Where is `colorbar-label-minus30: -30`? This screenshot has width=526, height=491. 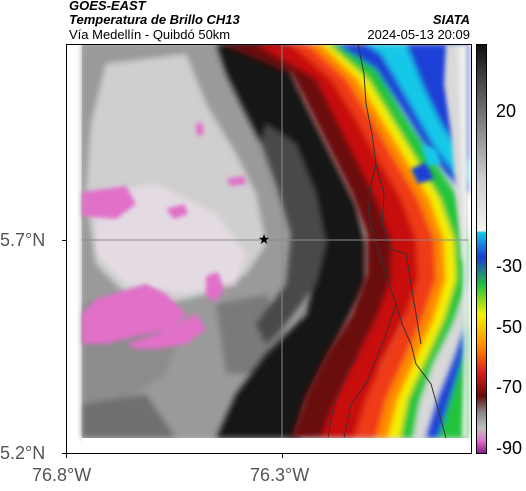
colorbar-label-minus30: -30 is located at coordinates (509, 266).